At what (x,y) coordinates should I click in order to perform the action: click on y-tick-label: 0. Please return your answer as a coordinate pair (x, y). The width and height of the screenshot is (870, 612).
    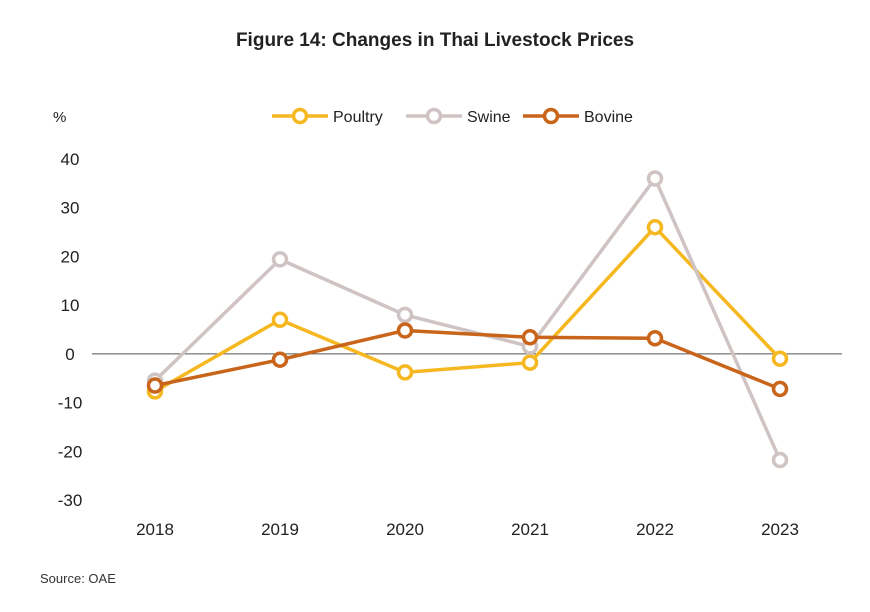
    Looking at the image, I should click on (69, 354).